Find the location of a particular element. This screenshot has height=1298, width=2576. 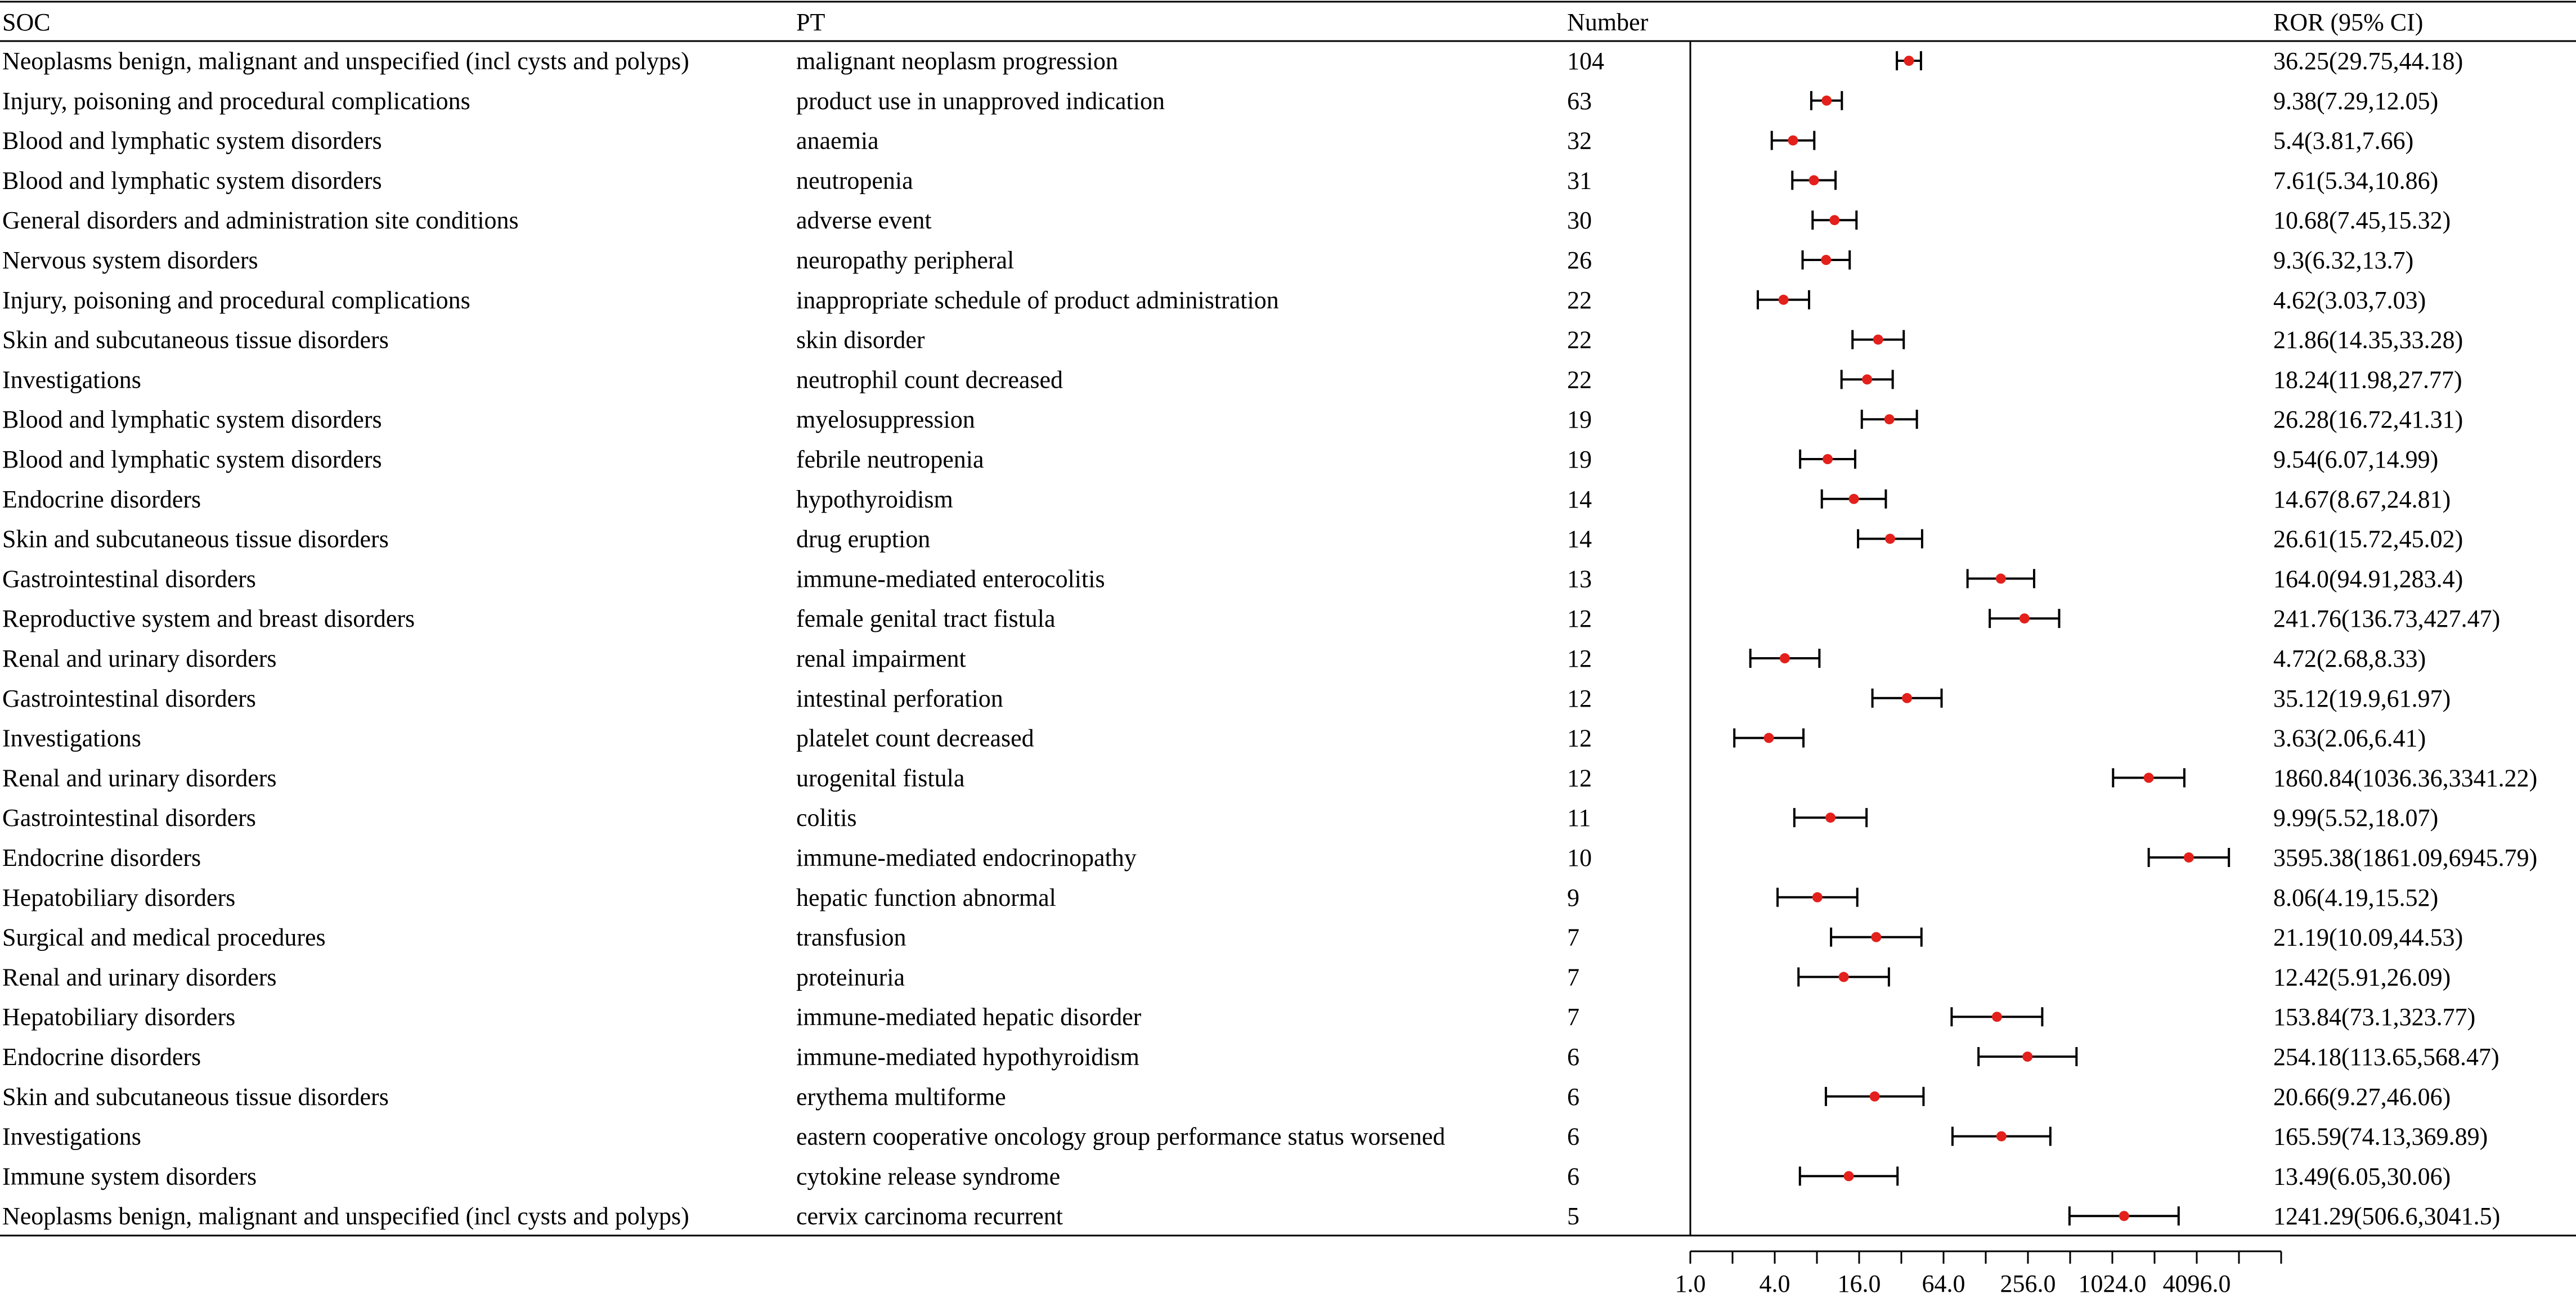

number-cell: 104 is located at coordinates (1585, 61).